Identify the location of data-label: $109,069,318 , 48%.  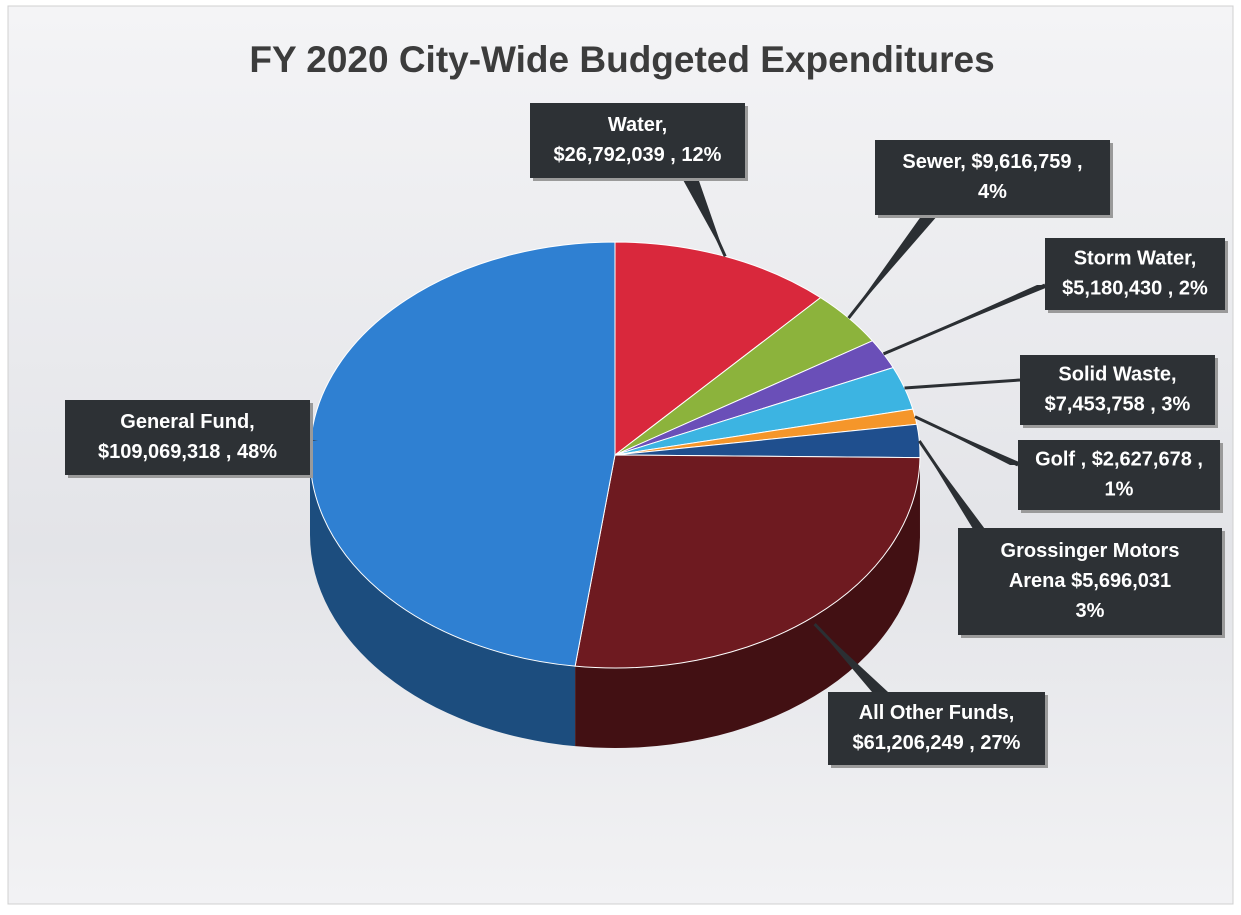
(187, 452).